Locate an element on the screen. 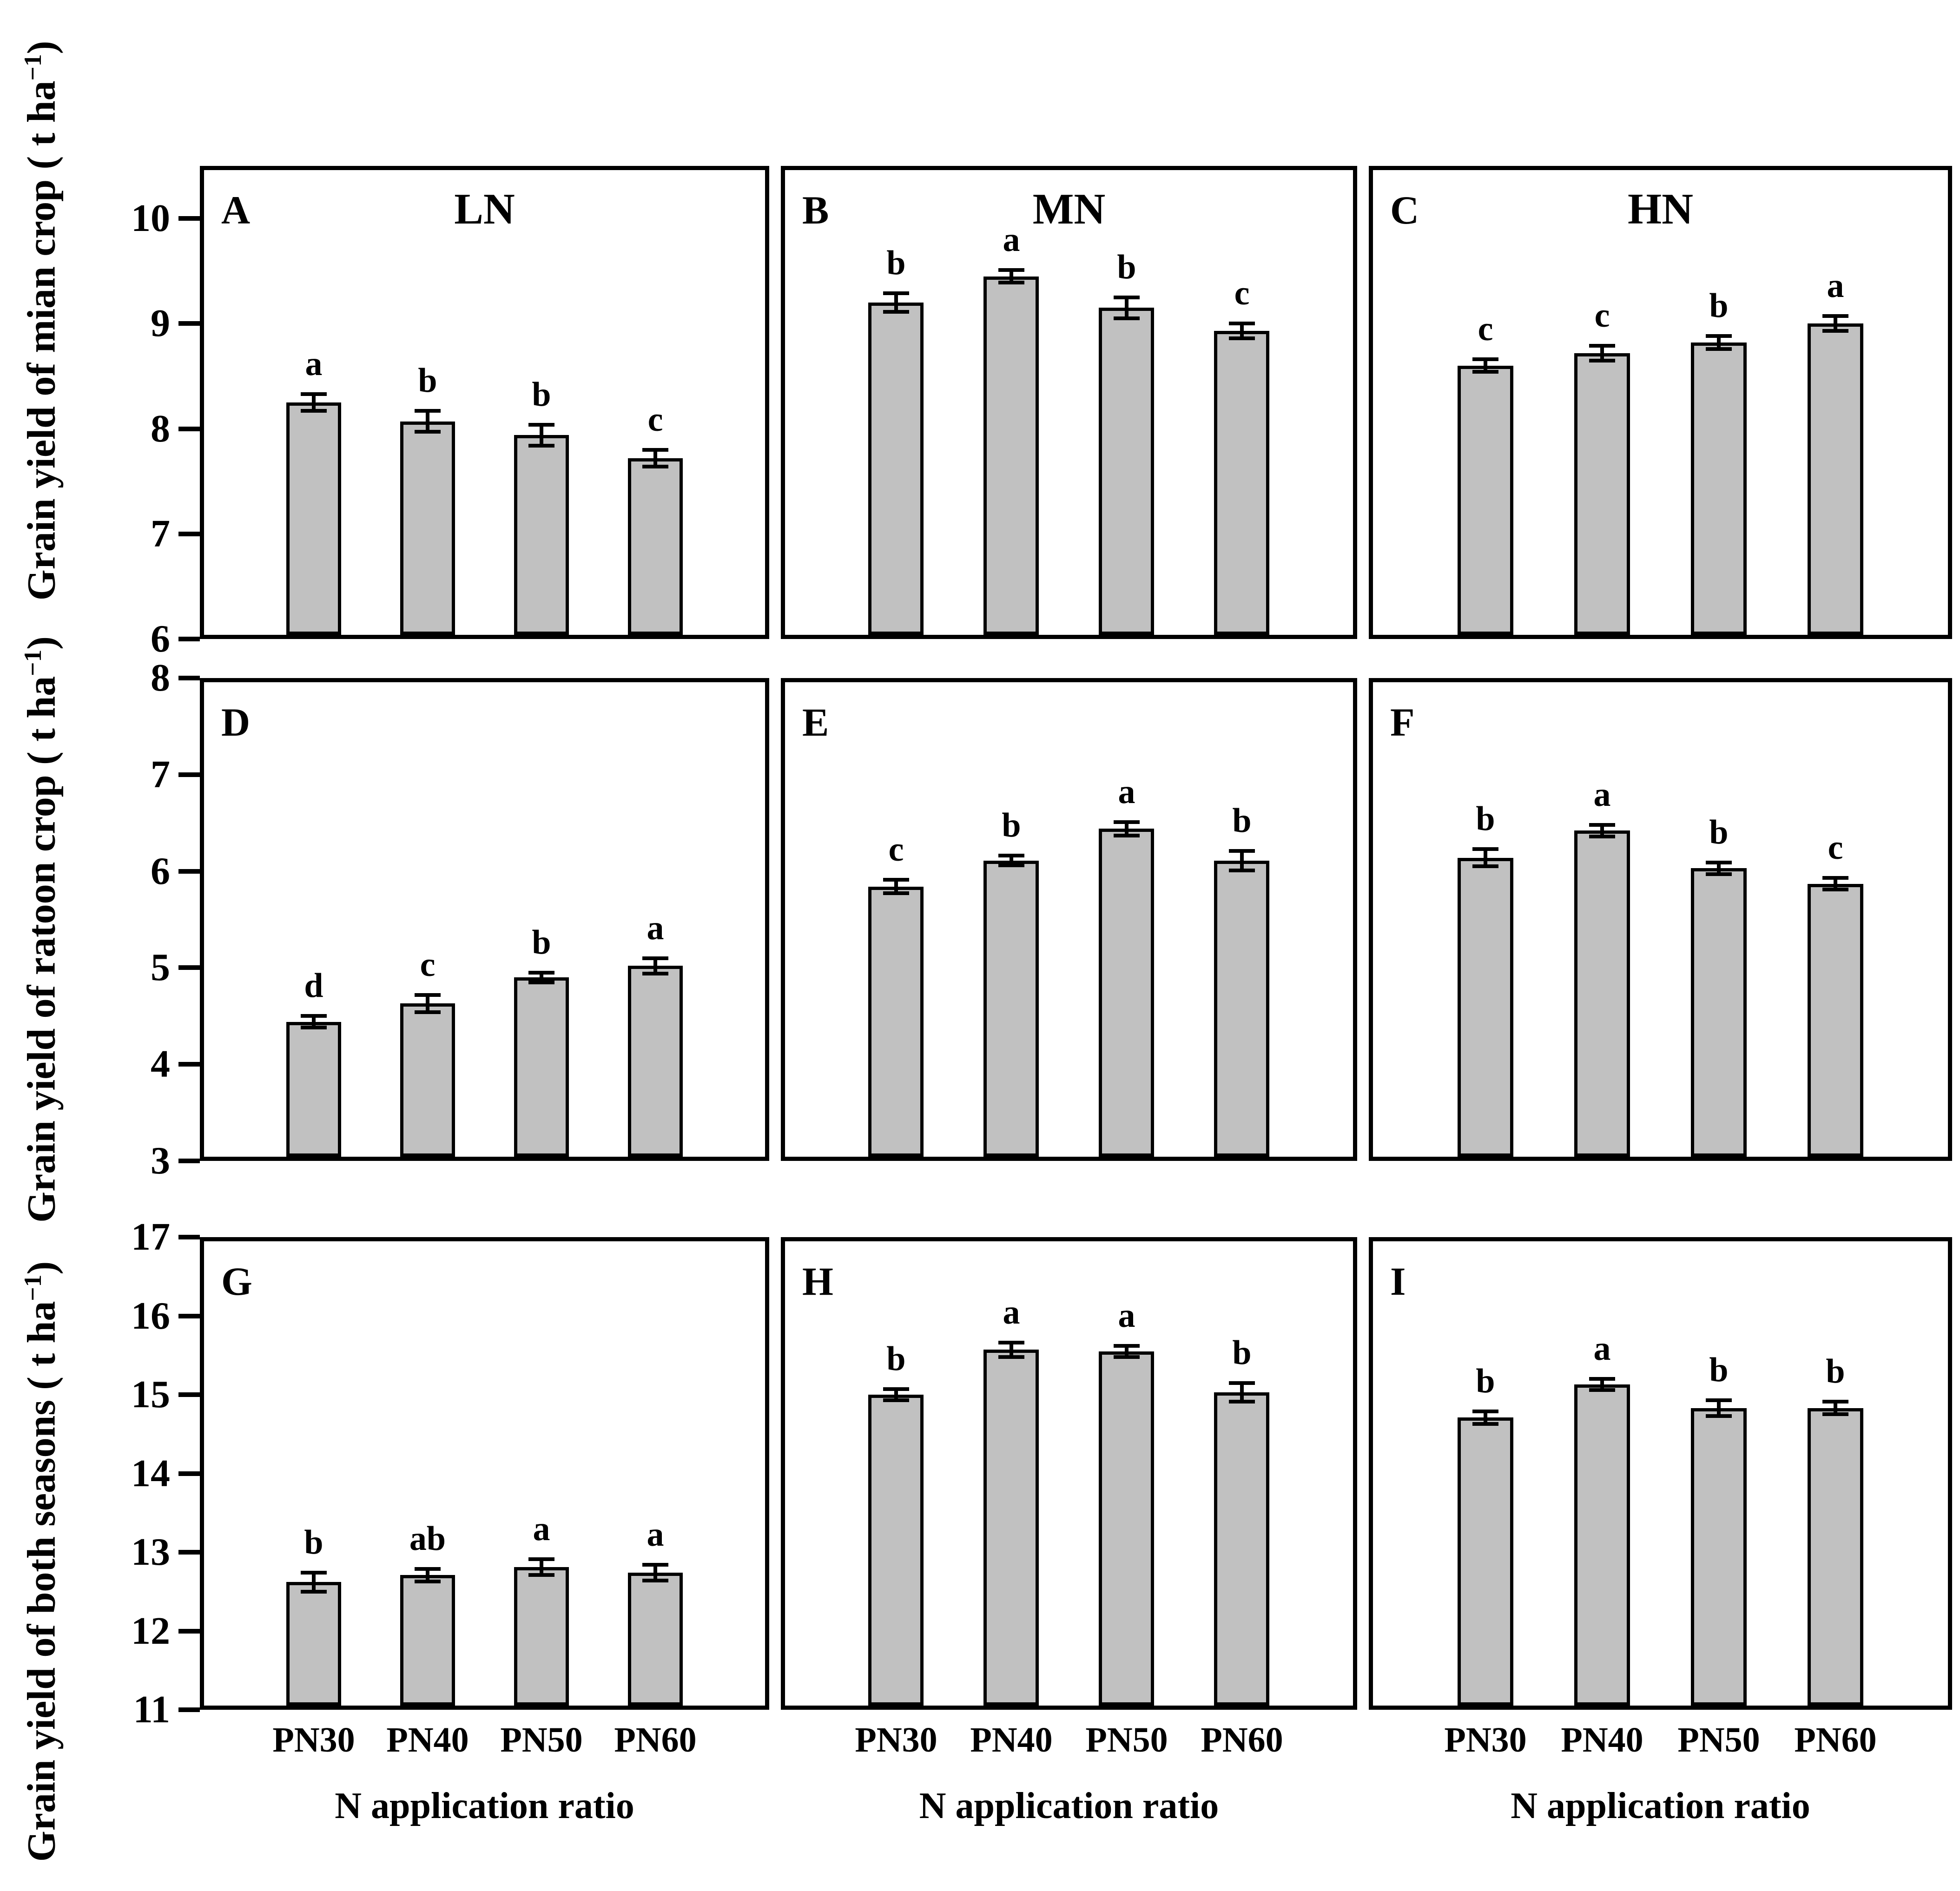 The height and width of the screenshot is (1891, 1960). x-axis-title-mn: N application ratio is located at coordinates (1069, 1806).